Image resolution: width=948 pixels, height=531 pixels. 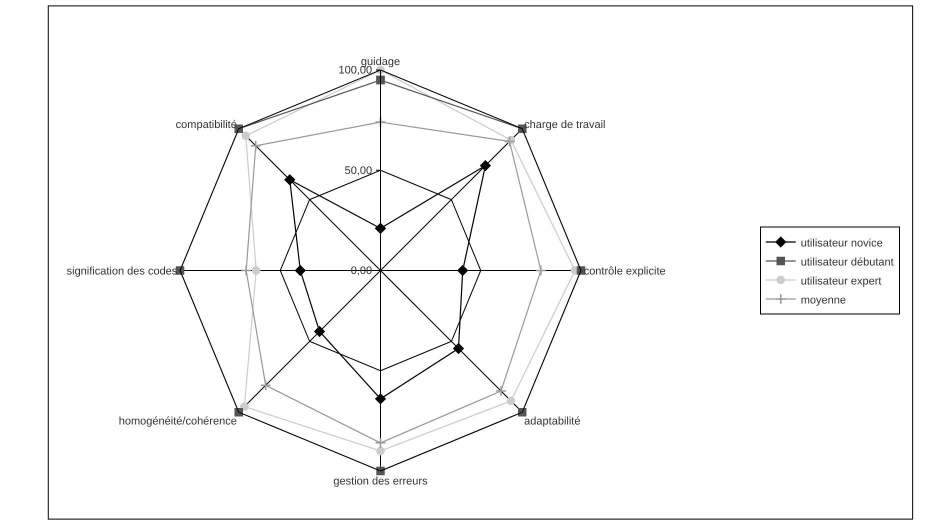 What do you see at coordinates (841, 243) in the screenshot?
I see `legend-label: utilisateur novice` at bounding box center [841, 243].